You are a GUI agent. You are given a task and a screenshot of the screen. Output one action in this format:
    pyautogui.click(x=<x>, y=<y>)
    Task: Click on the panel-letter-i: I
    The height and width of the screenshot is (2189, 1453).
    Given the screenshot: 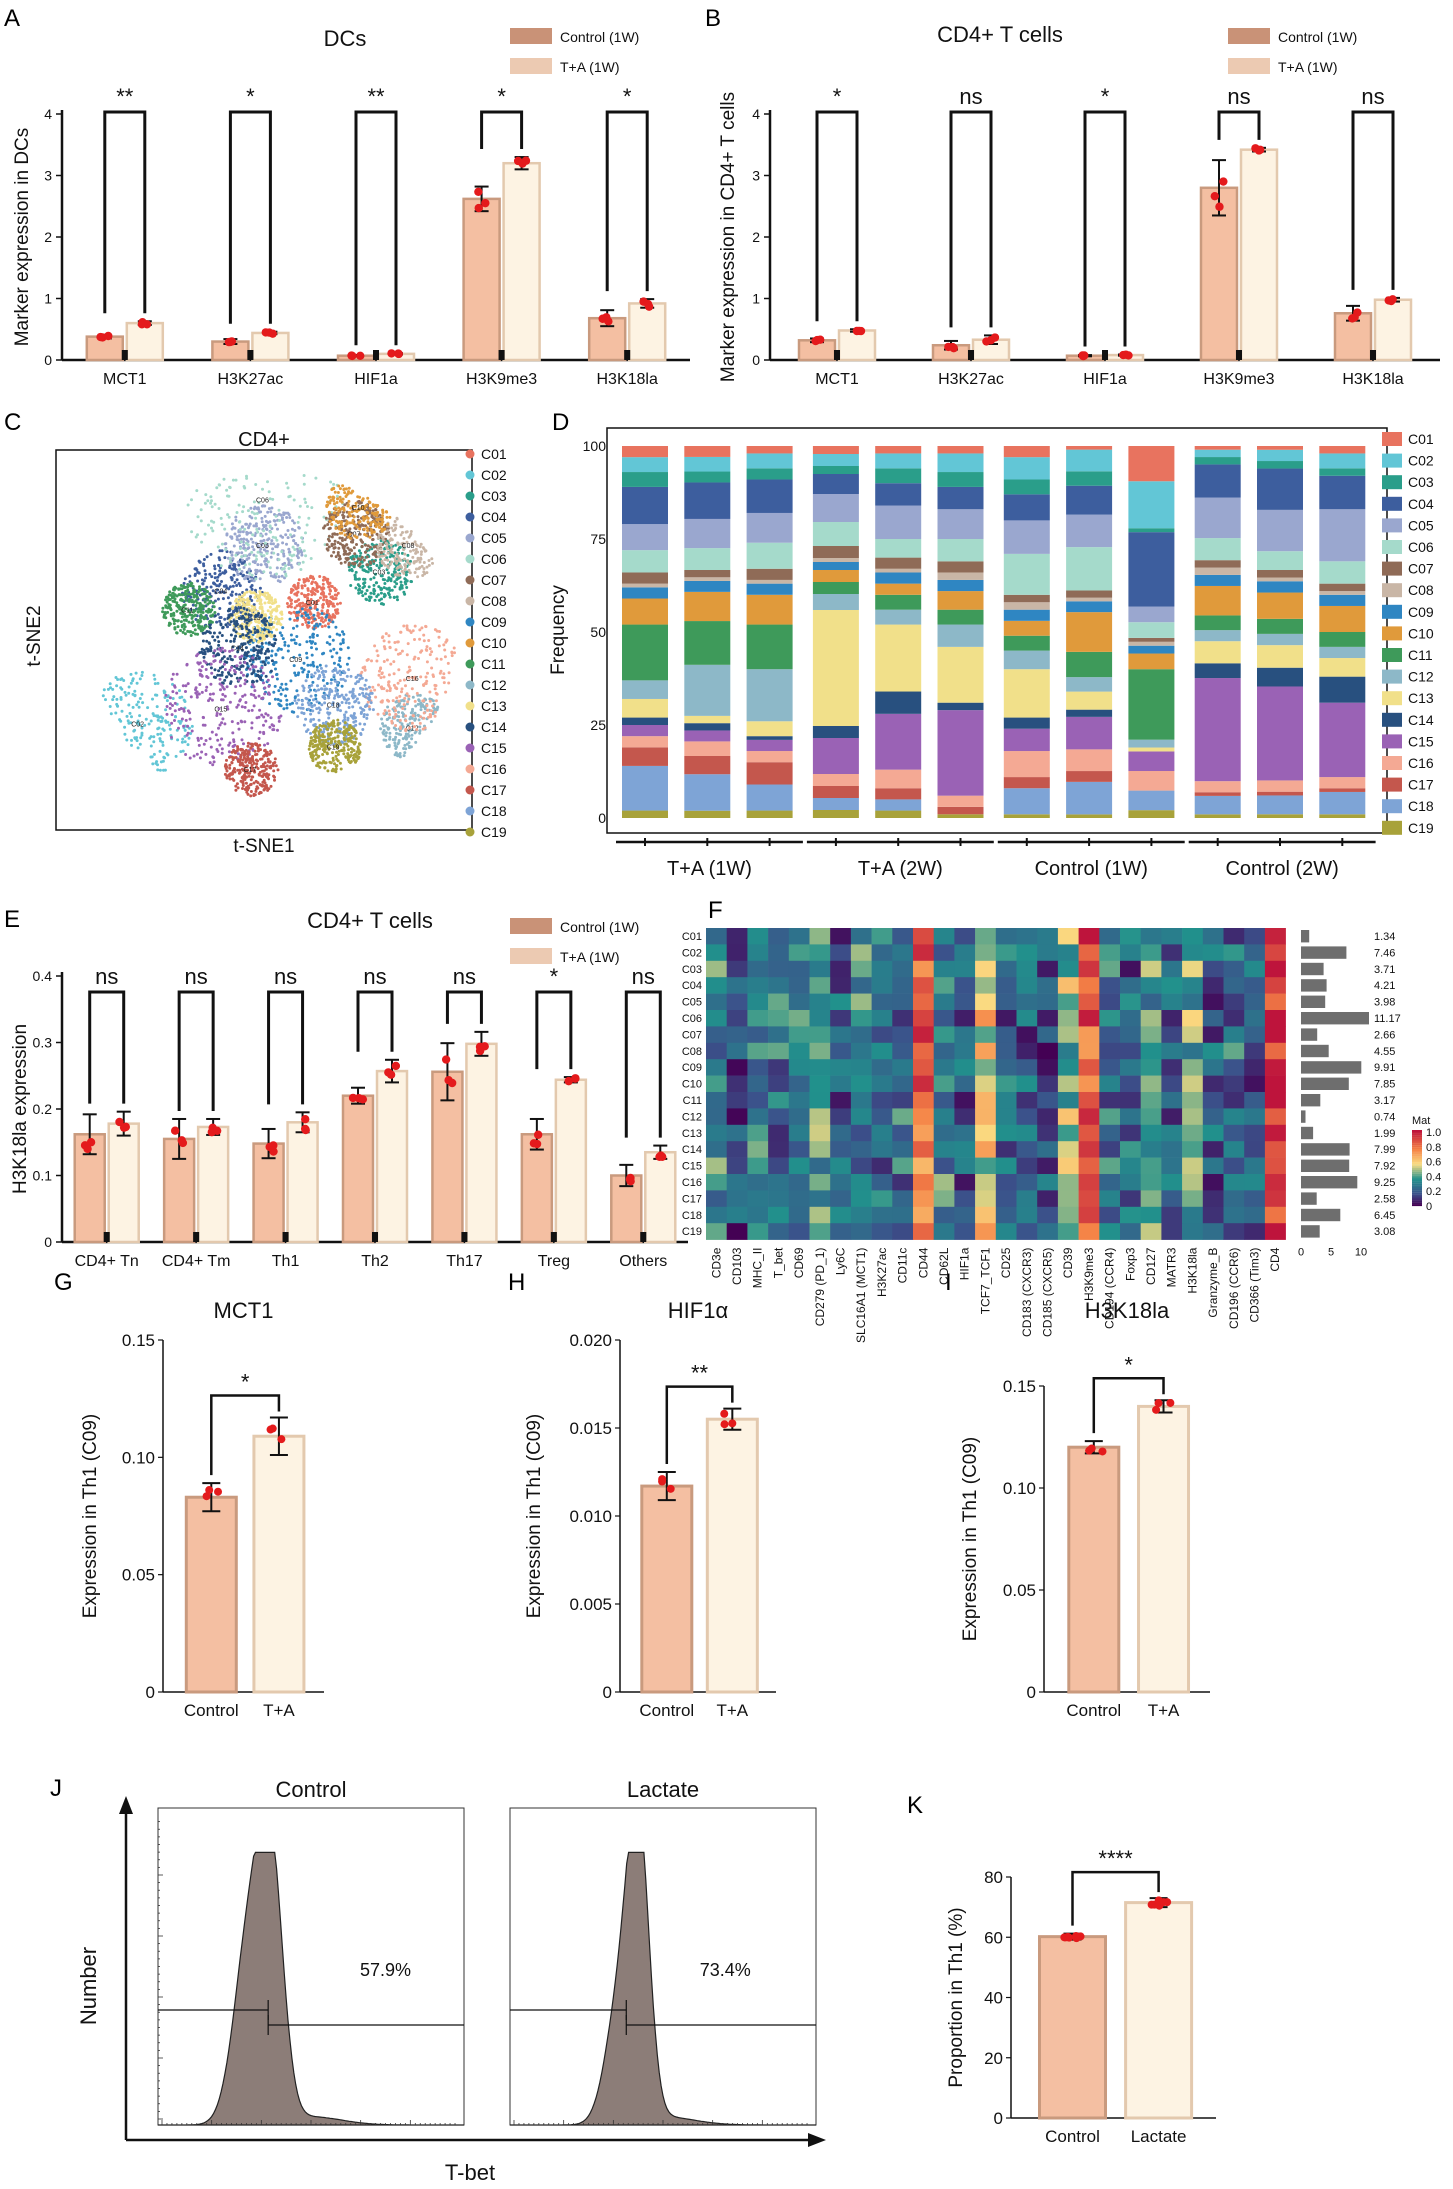 What is the action you would take?
    pyautogui.click(x=948, y=1282)
    